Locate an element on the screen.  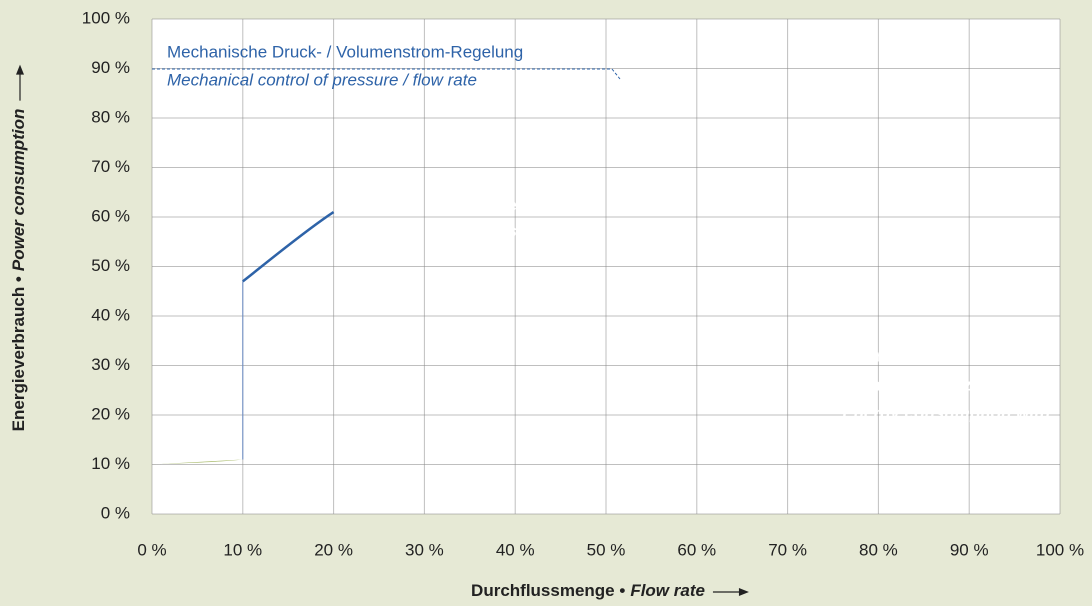
y-axis-label-group: Energieverbrauch • Power consumption is located at coordinates (18, 248).